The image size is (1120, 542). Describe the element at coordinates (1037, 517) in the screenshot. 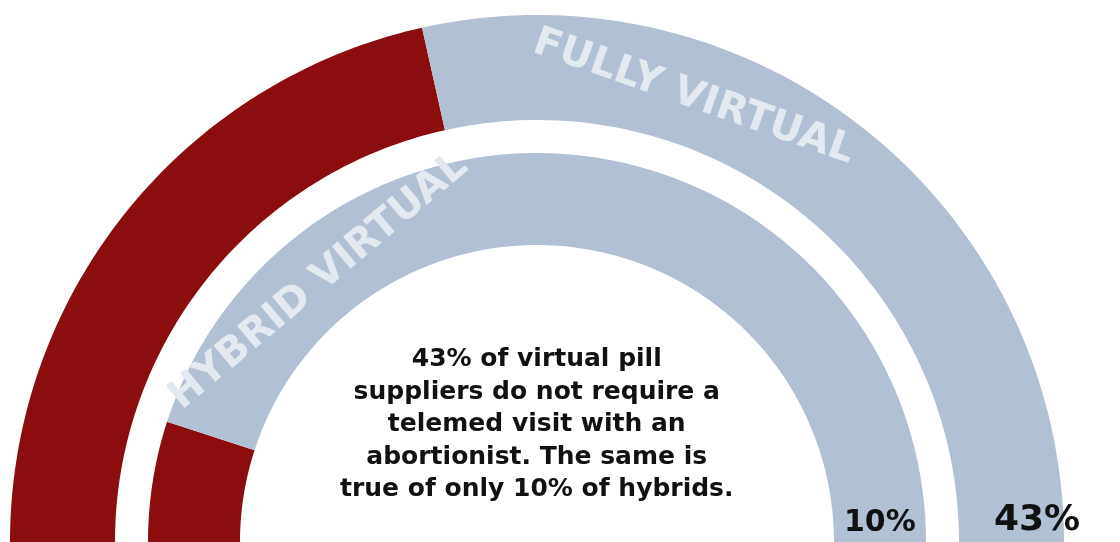

I see `text: 43%` at that location.